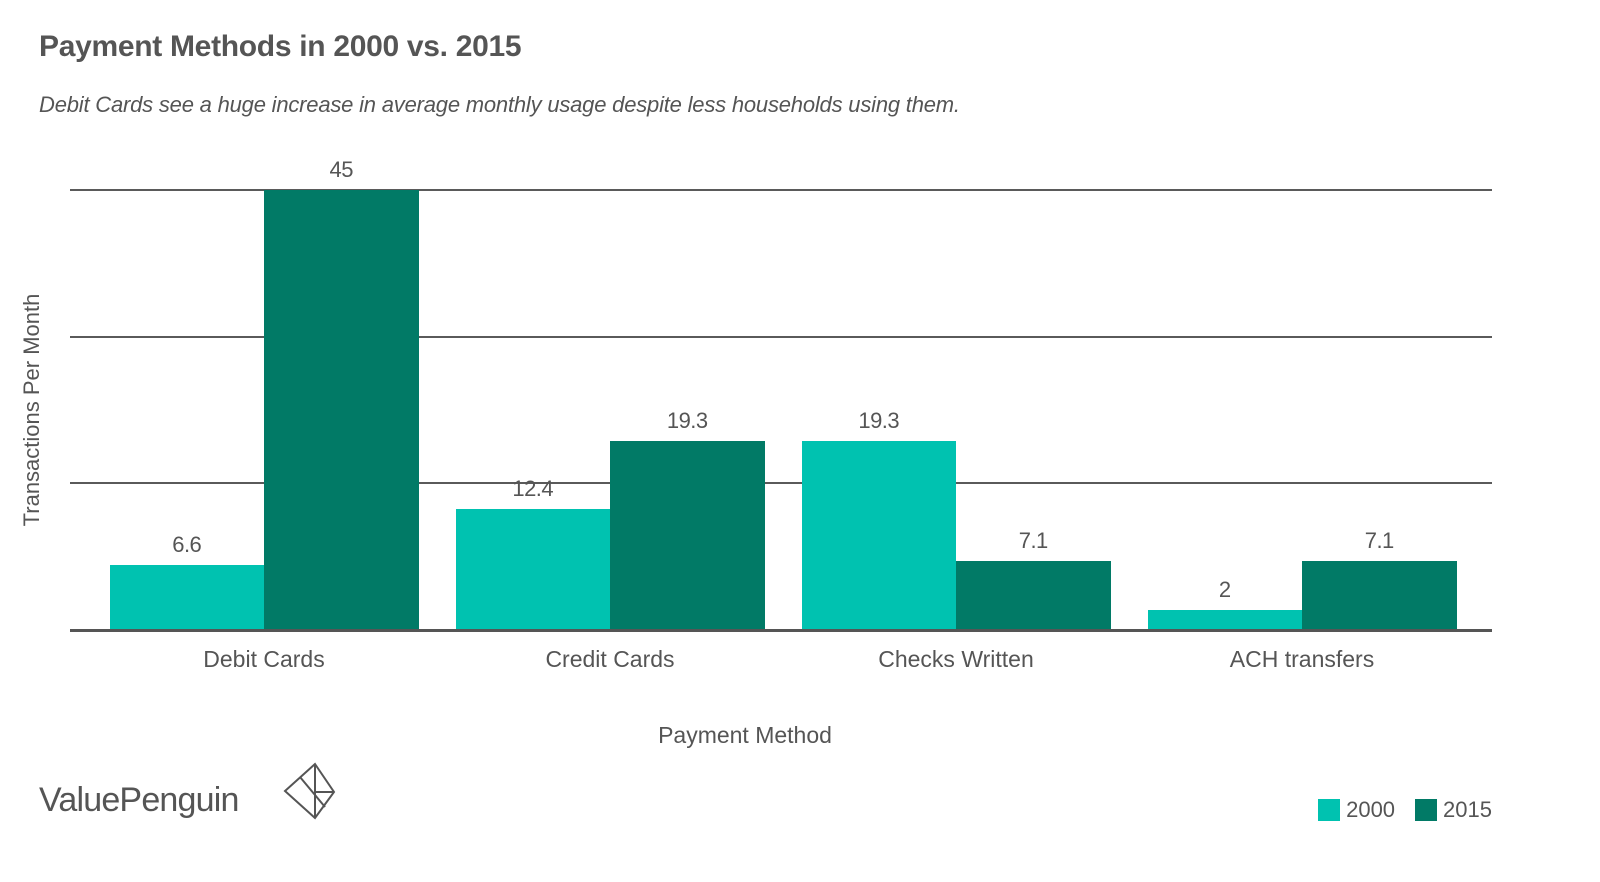 Image resolution: width=1600 pixels, height=882 pixels. What do you see at coordinates (1302, 659) in the screenshot?
I see `category-label: ACH transfers` at bounding box center [1302, 659].